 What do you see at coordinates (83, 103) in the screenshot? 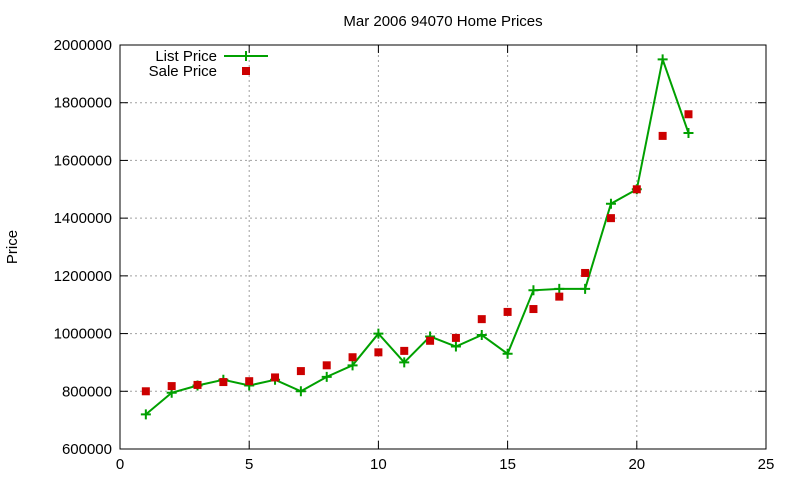
I see `y-tick-label: 1800000` at bounding box center [83, 103].